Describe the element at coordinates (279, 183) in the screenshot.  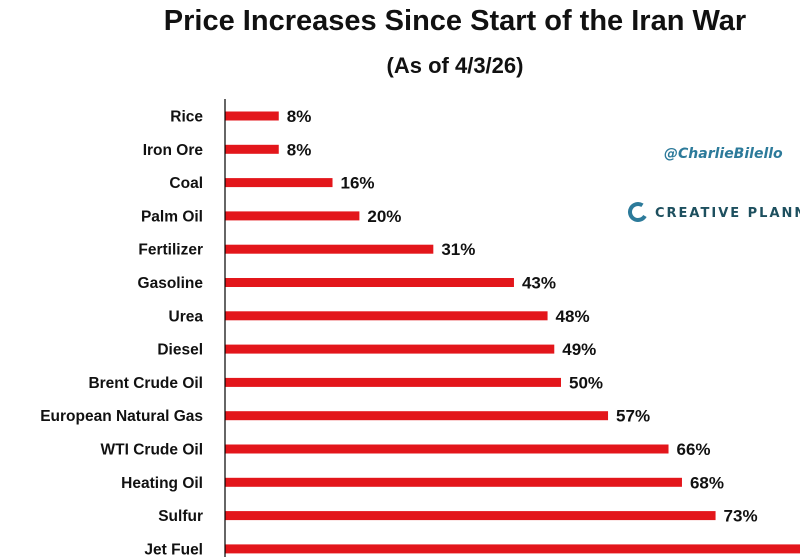
I see `bar-coal` at that location.